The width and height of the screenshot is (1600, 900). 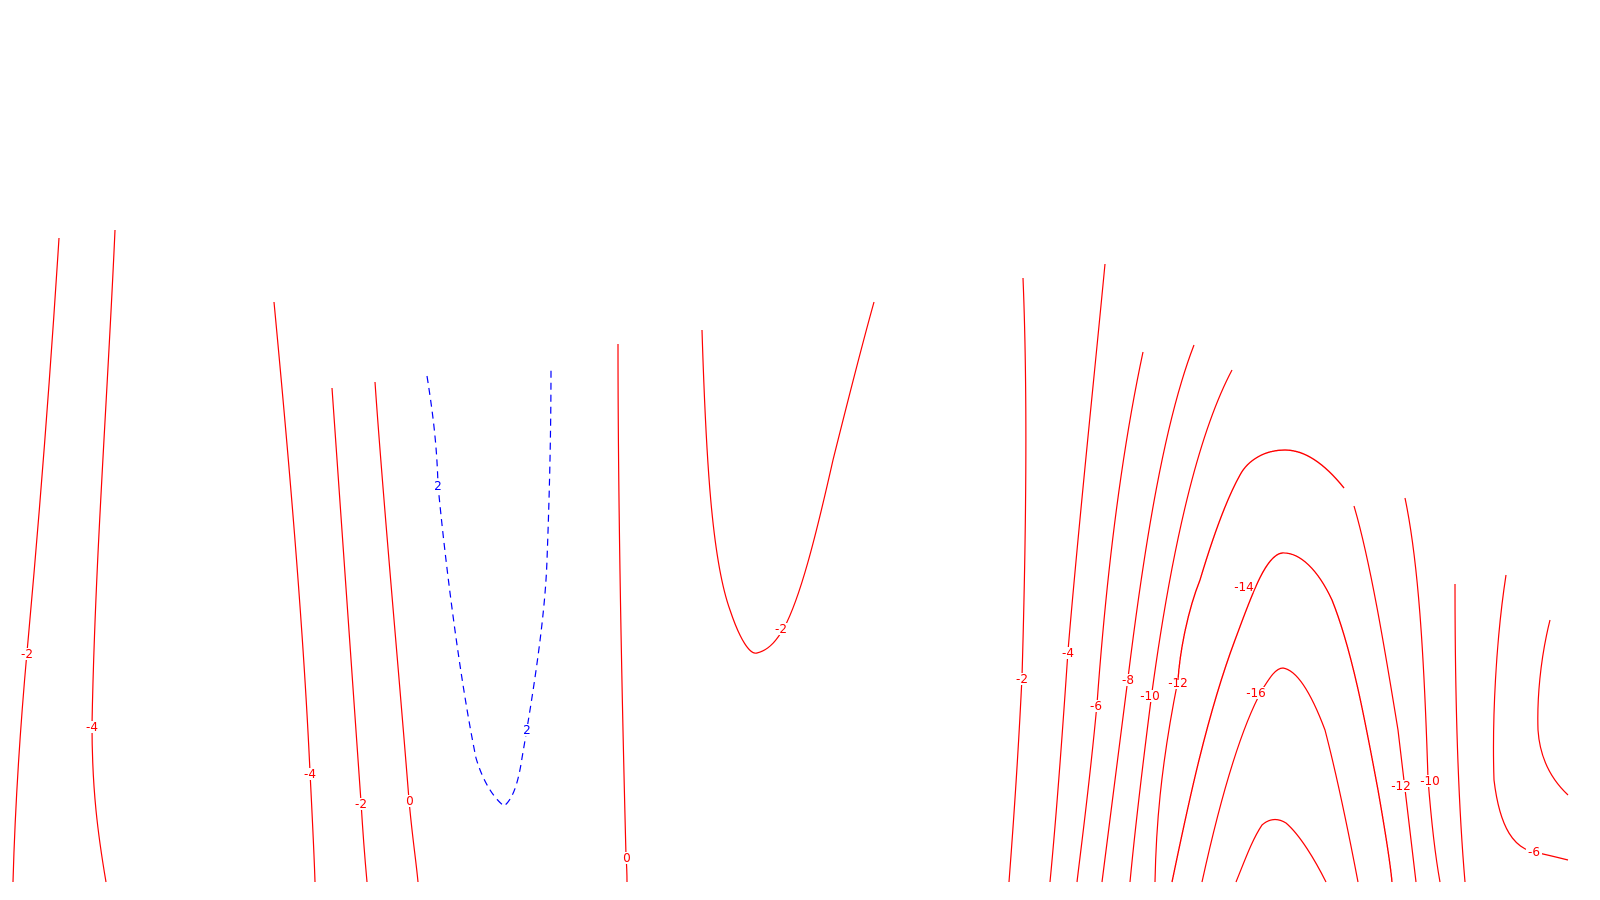 I want to click on contour-label: -8, so click(x=1128, y=680).